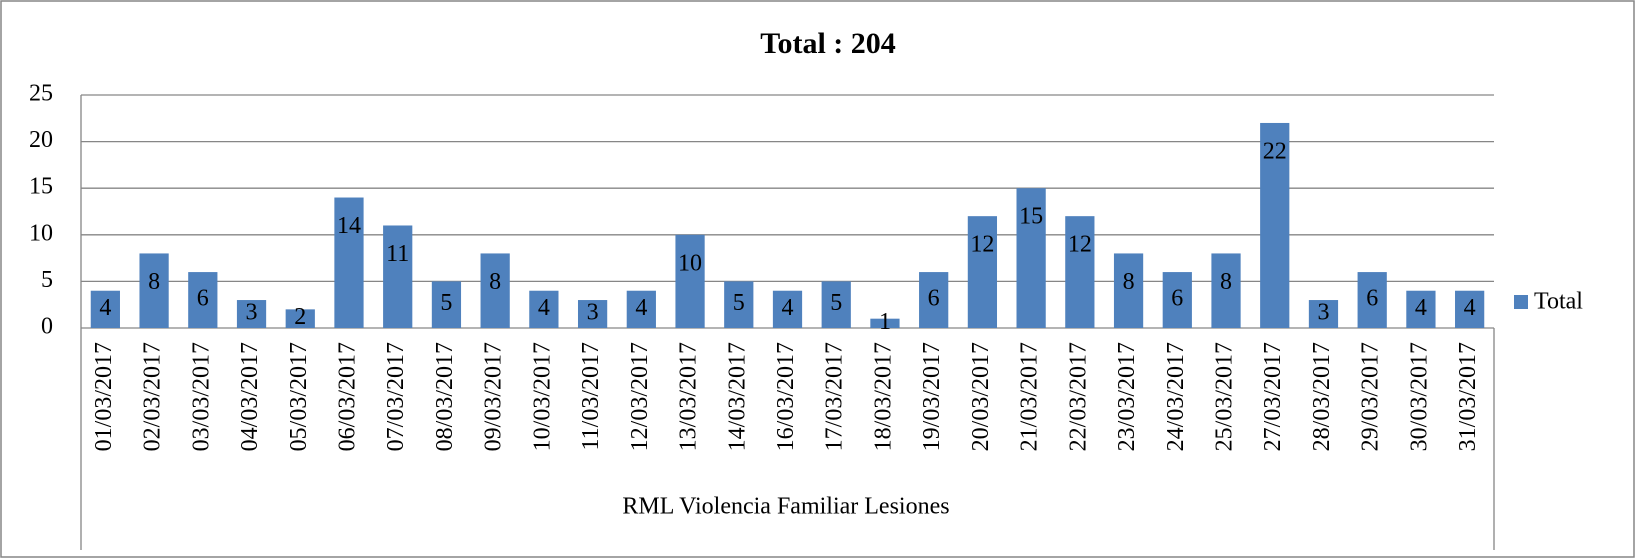 The height and width of the screenshot is (558, 1636). What do you see at coordinates (1273, 396) in the screenshot?
I see `x-tick-label: 27/03/2017` at bounding box center [1273, 396].